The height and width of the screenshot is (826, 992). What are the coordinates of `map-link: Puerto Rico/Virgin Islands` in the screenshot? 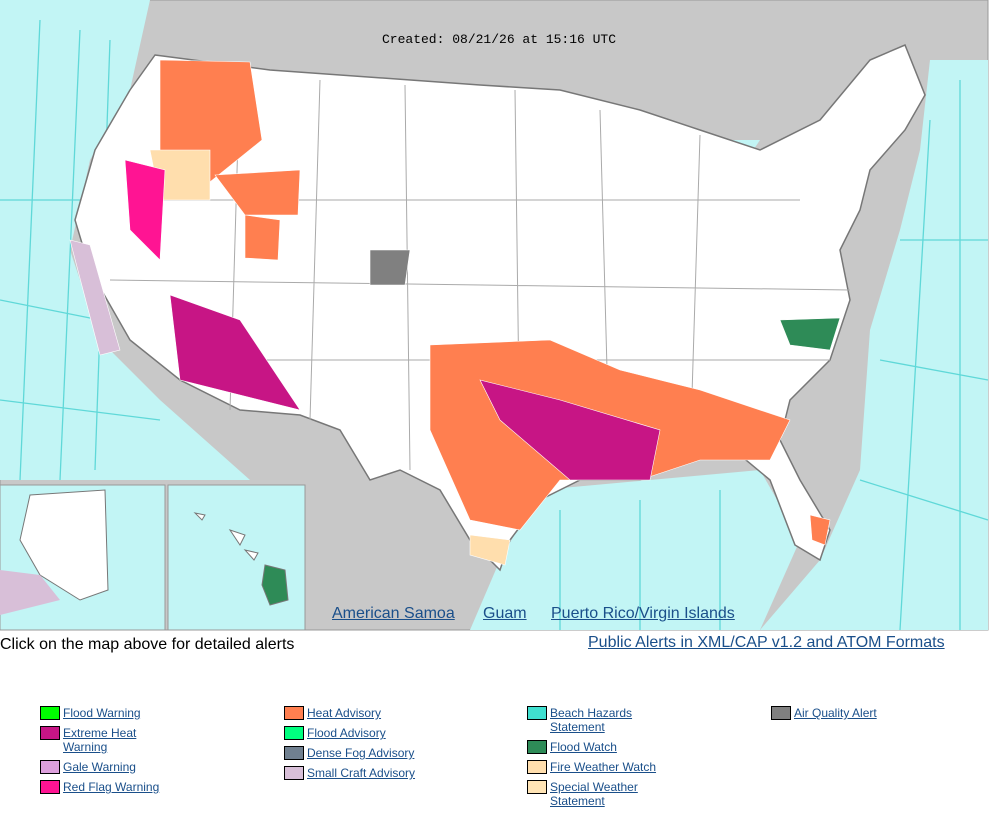 It's located at (643, 613).